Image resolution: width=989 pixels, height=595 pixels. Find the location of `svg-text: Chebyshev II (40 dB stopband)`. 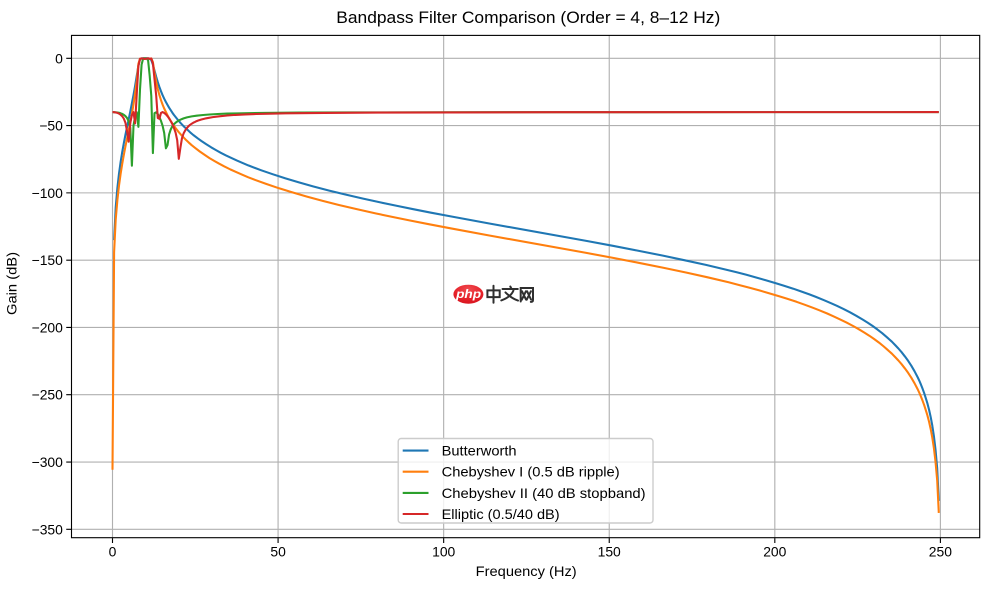

svg-text: Chebyshev II (40 dB stopband) is located at coordinates (544, 493).